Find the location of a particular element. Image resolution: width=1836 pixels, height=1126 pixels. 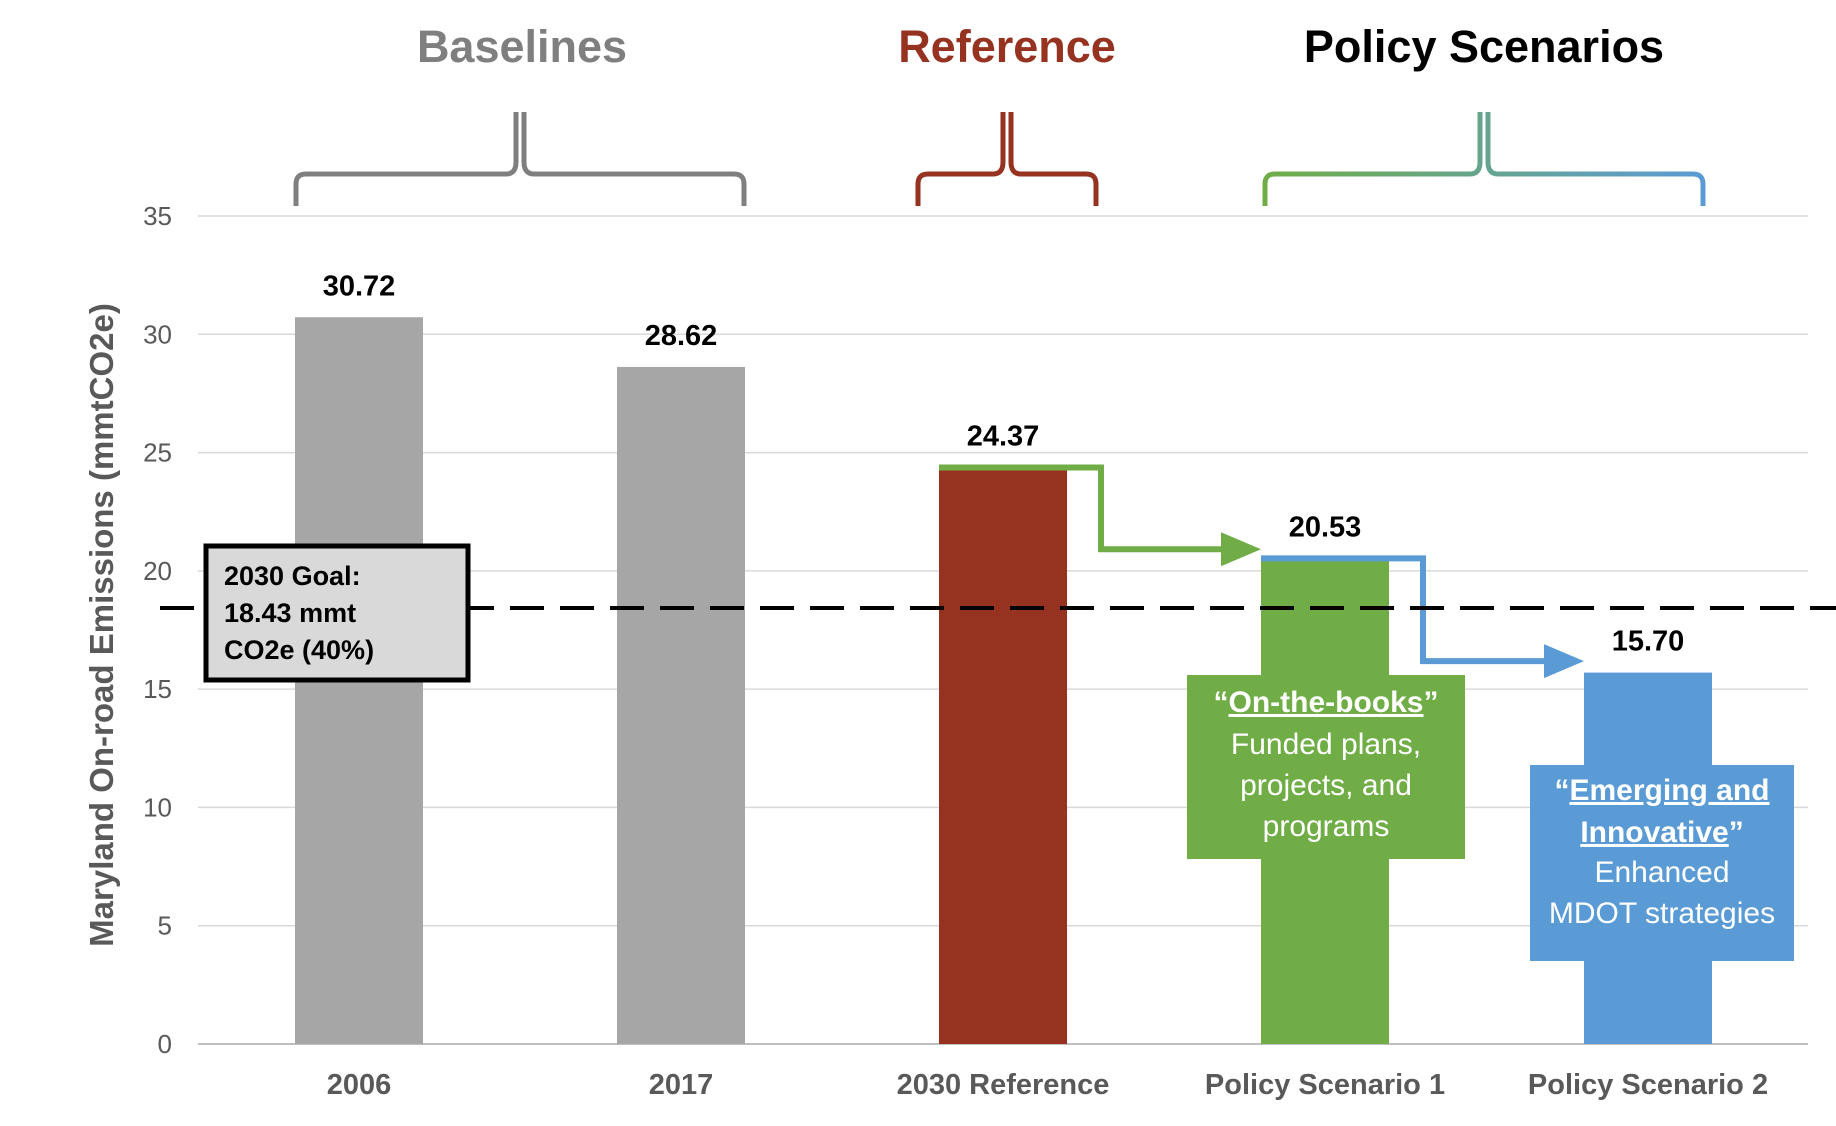

note-box-emerging is located at coordinates (1662, 863).